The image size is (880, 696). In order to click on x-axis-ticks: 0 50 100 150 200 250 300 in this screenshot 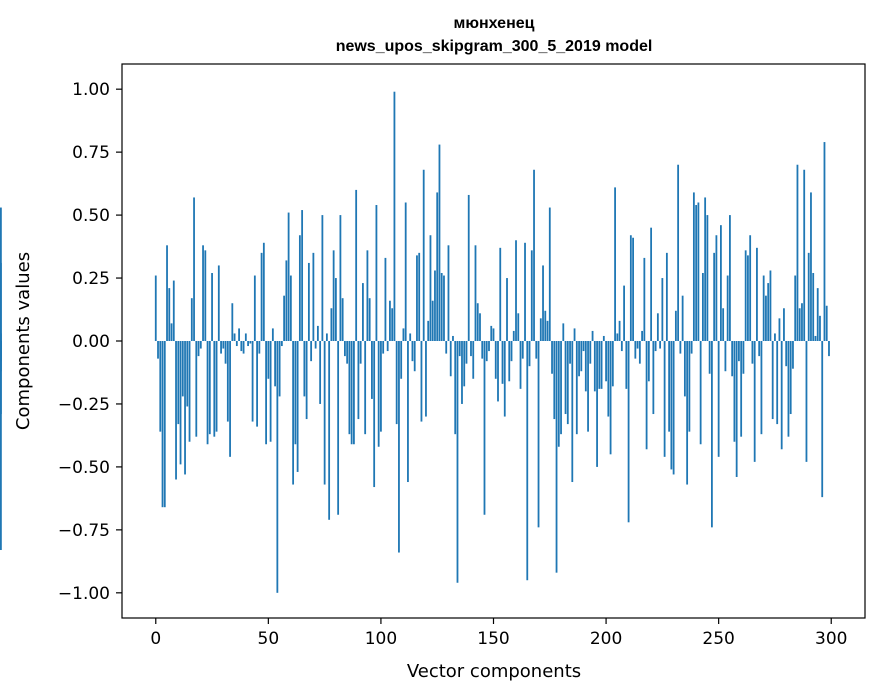, I will do `click(498, 633)`.